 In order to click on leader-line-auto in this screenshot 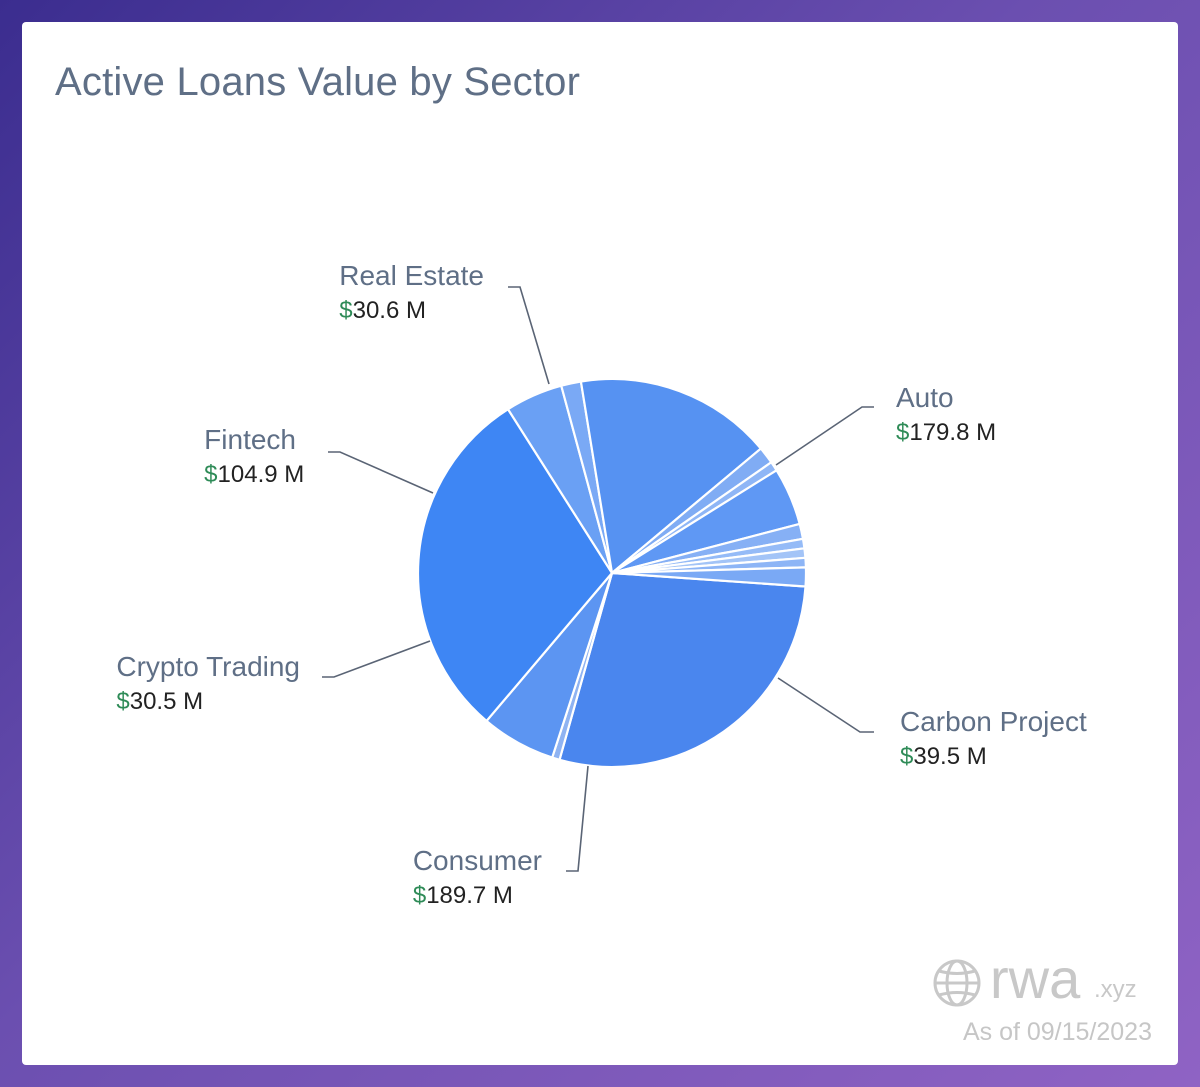, I will do `click(824, 436)`.